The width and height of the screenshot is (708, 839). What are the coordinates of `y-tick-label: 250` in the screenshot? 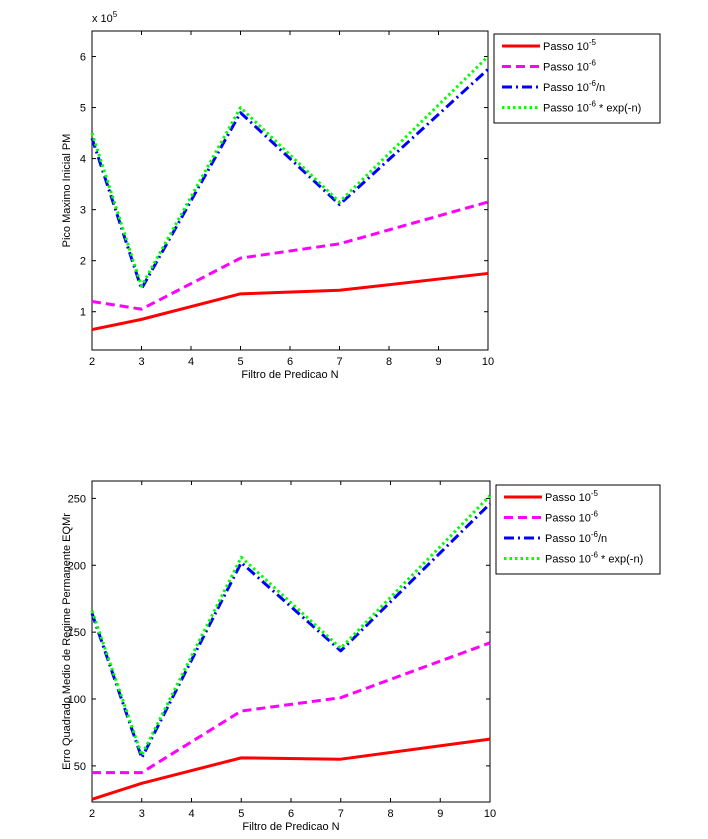 It's located at (77, 499).